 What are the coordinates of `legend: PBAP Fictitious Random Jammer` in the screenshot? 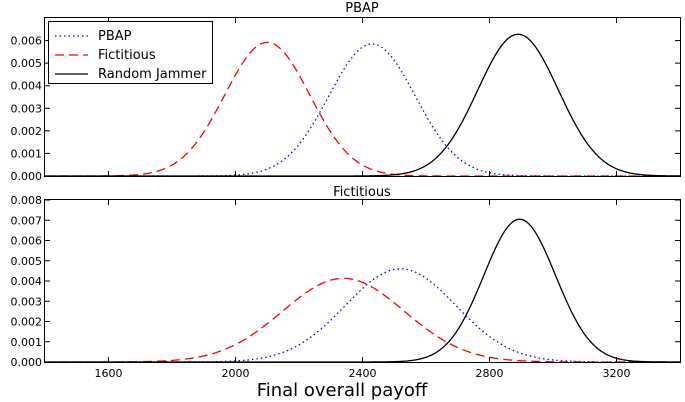 It's located at (130, 52).